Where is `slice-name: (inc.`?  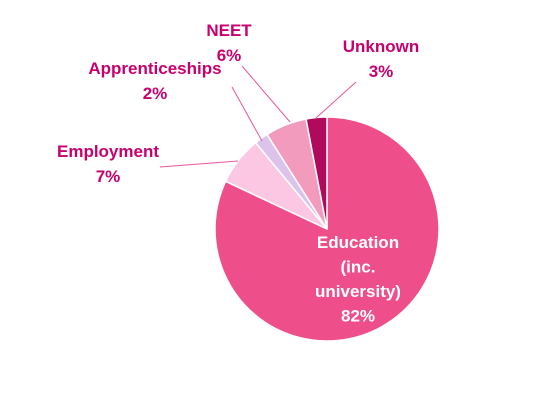
slice-name: (inc. is located at coordinates (358, 267).